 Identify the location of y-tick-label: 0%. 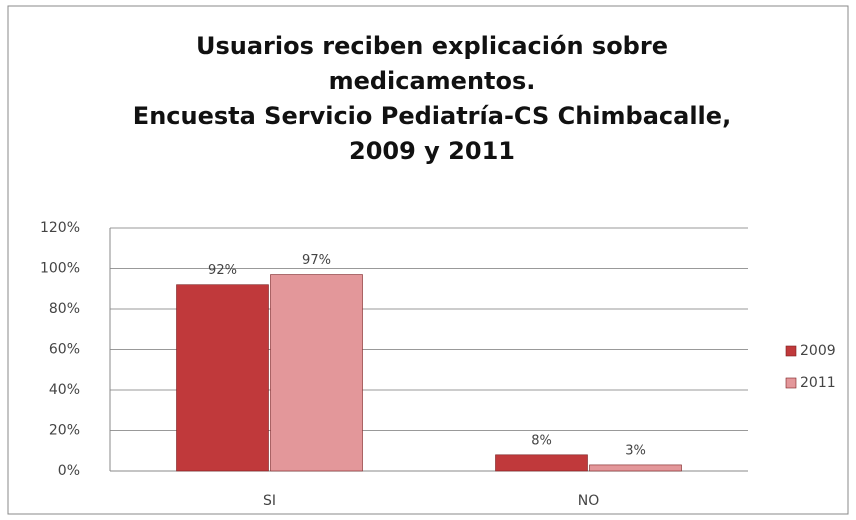
(69, 471).